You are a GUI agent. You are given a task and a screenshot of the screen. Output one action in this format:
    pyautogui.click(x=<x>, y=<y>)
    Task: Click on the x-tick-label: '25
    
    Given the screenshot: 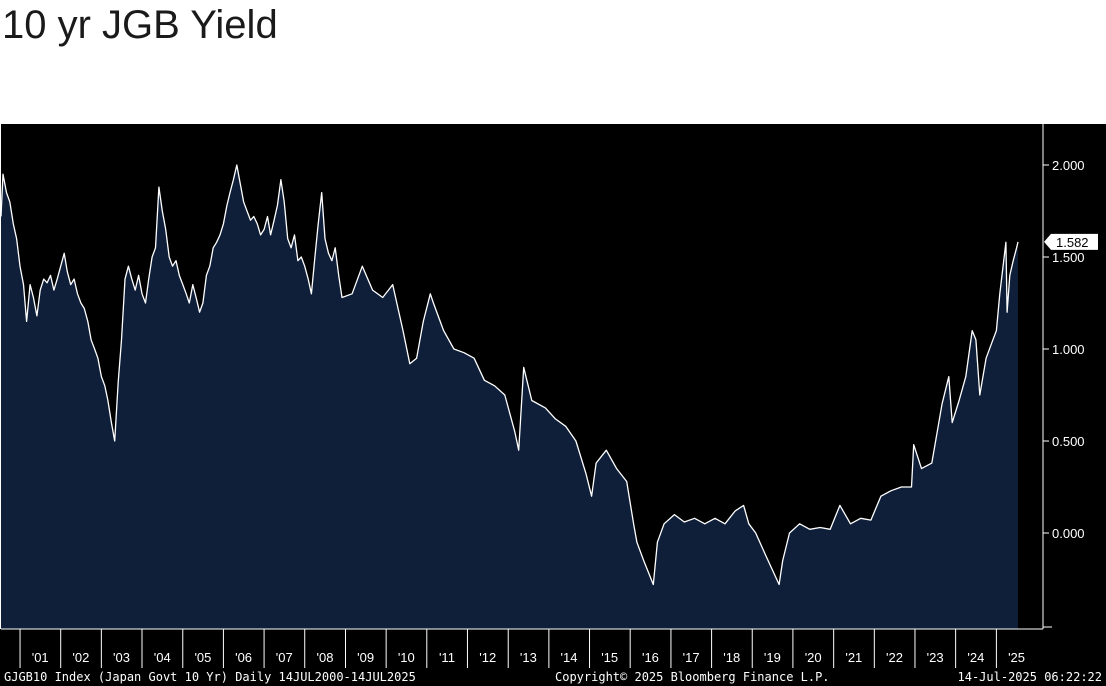 What is the action you would take?
    pyautogui.click(x=1016, y=657)
    